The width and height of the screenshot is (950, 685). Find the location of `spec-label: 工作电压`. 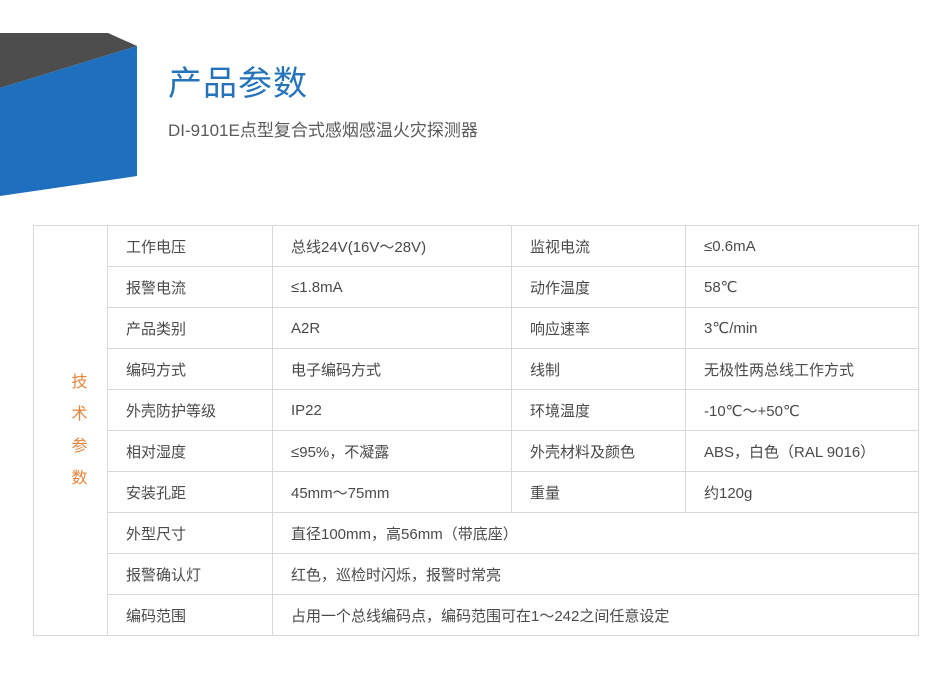

spec-label: 工作电压 is located at coordinates (190, 246).